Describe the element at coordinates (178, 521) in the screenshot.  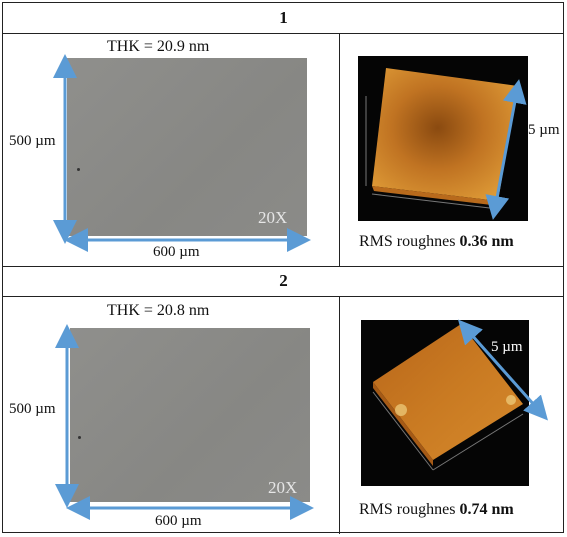
I see `sample-2-width-label: 600 µm` at that location.